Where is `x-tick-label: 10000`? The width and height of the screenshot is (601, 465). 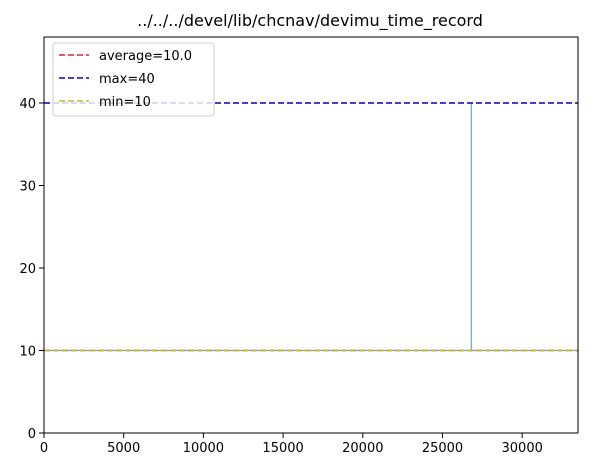
x-tick-label: 10000 is located at coordinates (203, 448).